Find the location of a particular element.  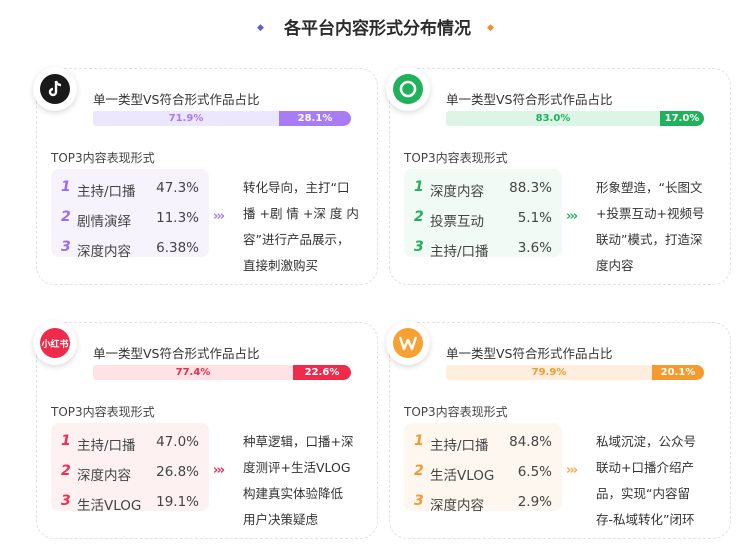

content-form-percent: 6.38% is located at coordinates (177, 248).